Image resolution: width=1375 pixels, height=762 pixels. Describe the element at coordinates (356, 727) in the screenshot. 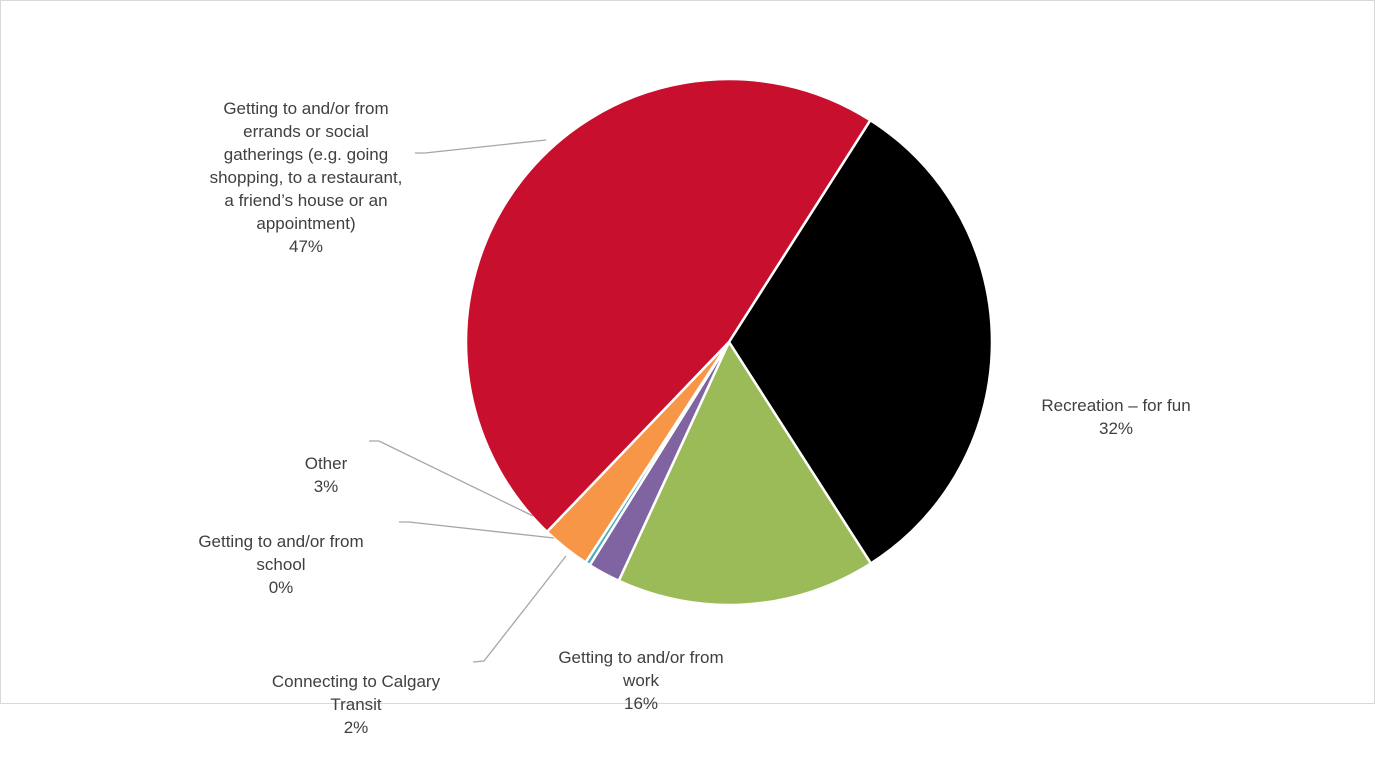

I see `slice-label-transit-value: 2%` at that location.